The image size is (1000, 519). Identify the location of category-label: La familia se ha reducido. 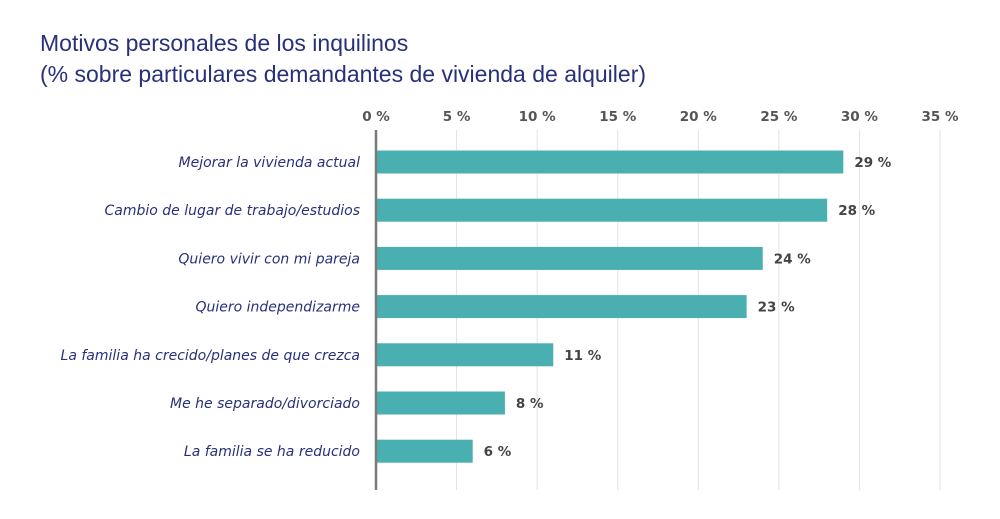
(272, 452).